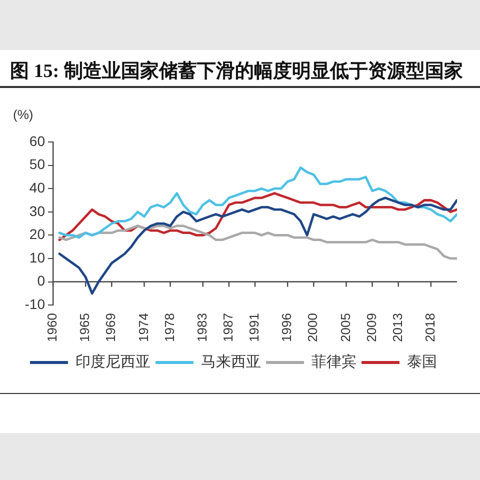 The height and width of the screenshot is (480, 480). I want to click on chart-title: 图 15: 制造业国家储蓄下滑的幅度明显低于资源型国家, so click(236, 72).